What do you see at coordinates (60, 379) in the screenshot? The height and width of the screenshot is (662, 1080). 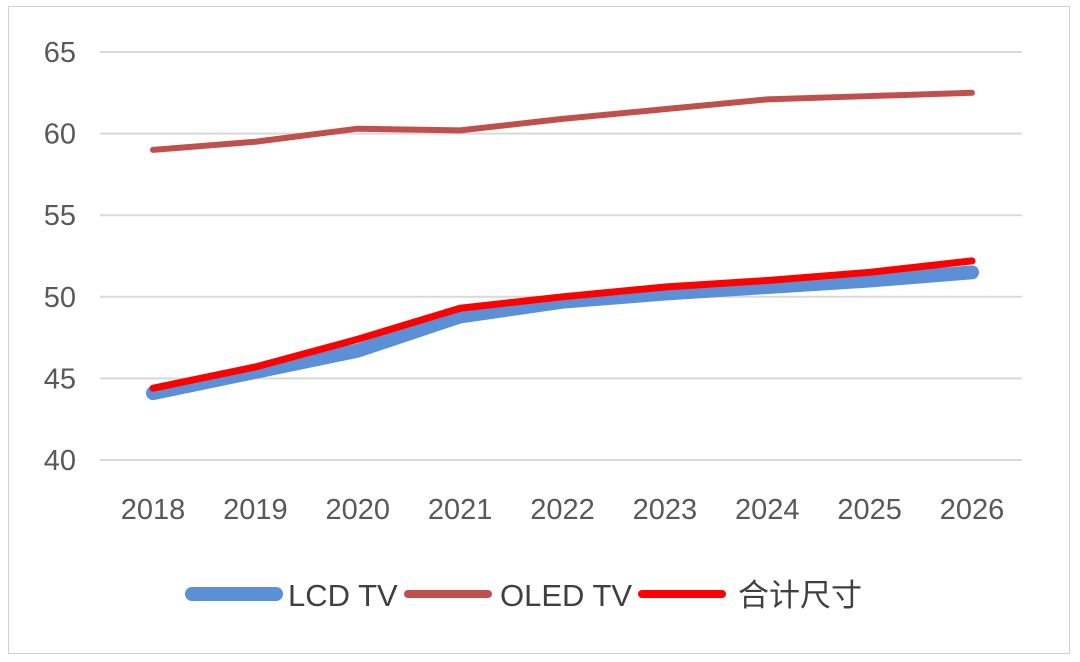 I see `y-tick-label: 45` at bounding box center [60, 379].